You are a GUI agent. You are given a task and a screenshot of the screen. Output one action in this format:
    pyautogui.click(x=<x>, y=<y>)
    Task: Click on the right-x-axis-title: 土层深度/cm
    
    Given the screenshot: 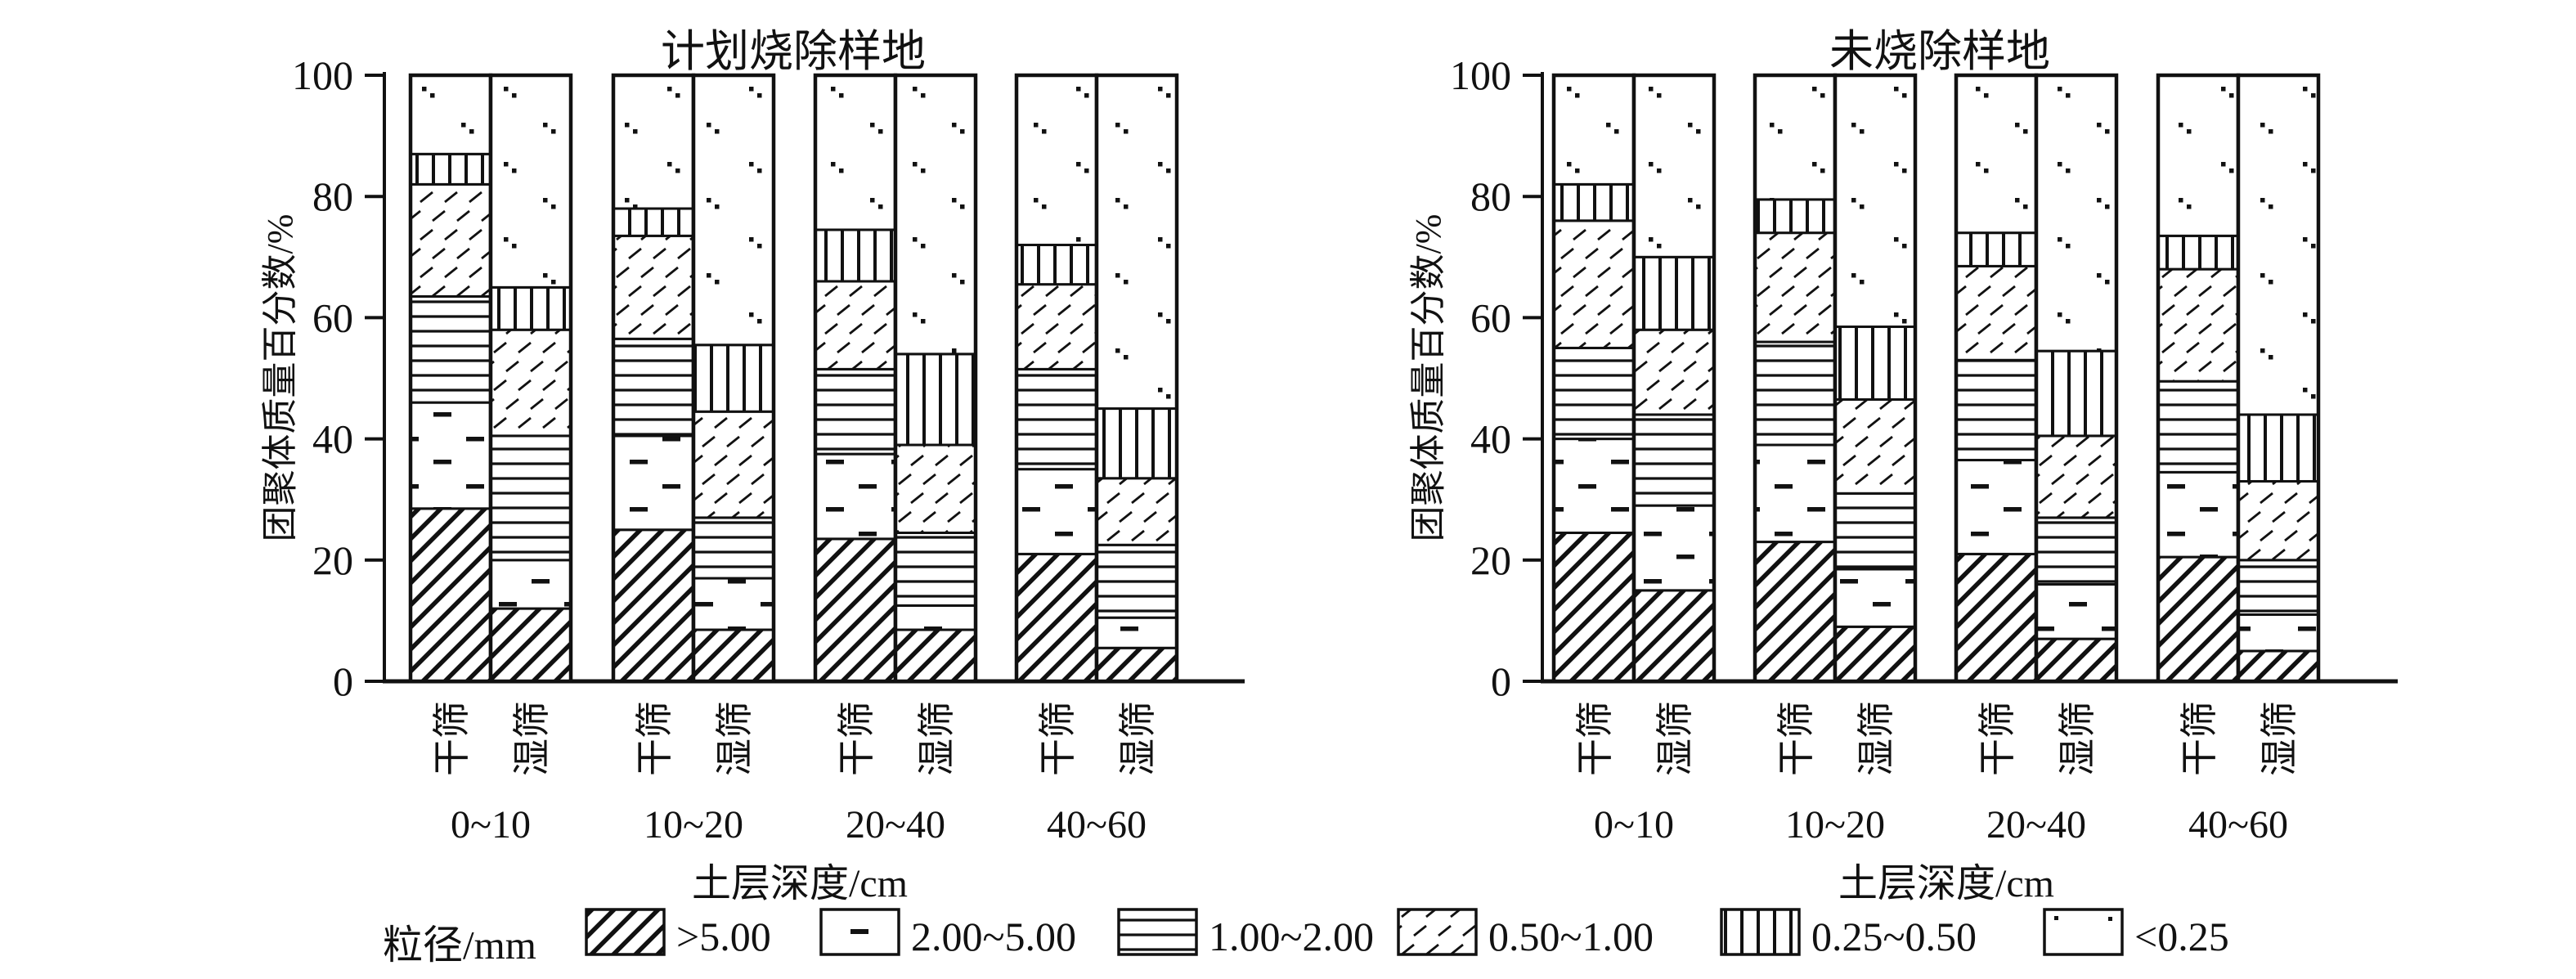 What is the action you would take?
    pyautogui.click(x=1946, y=883)
    